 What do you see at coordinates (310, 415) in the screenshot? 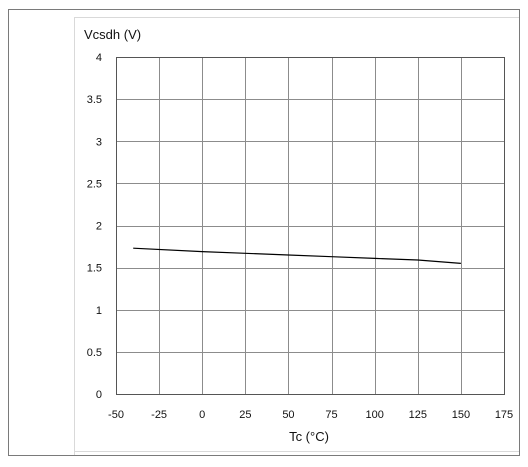
I see `x-axis-ticks: -50 -25 0 25 50 75 100 125 150 175` at bounding box center [310, 415].